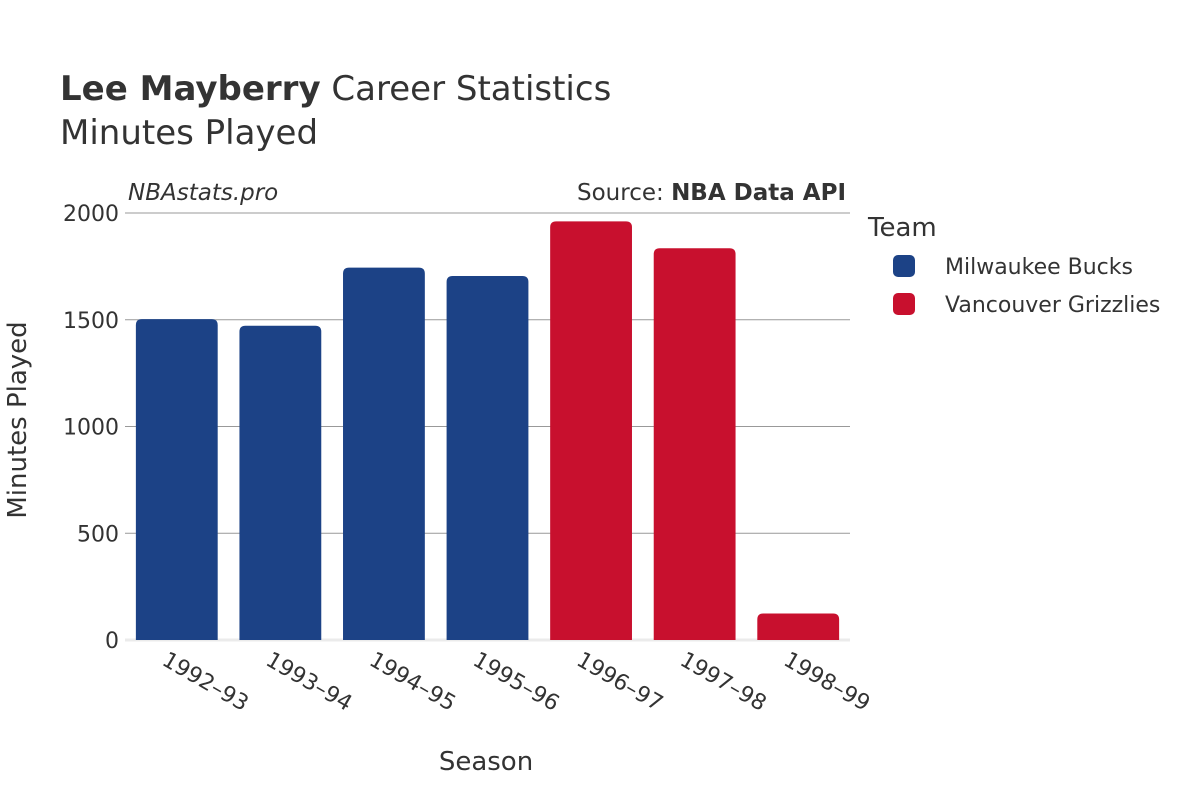 Image resolution: width=1200 pixels, height=804 pixels. What do you see at coordinates (826, 682) in the screenshot?
I see `x-tick-label: 1998–99` at bounding box center [826, 682].